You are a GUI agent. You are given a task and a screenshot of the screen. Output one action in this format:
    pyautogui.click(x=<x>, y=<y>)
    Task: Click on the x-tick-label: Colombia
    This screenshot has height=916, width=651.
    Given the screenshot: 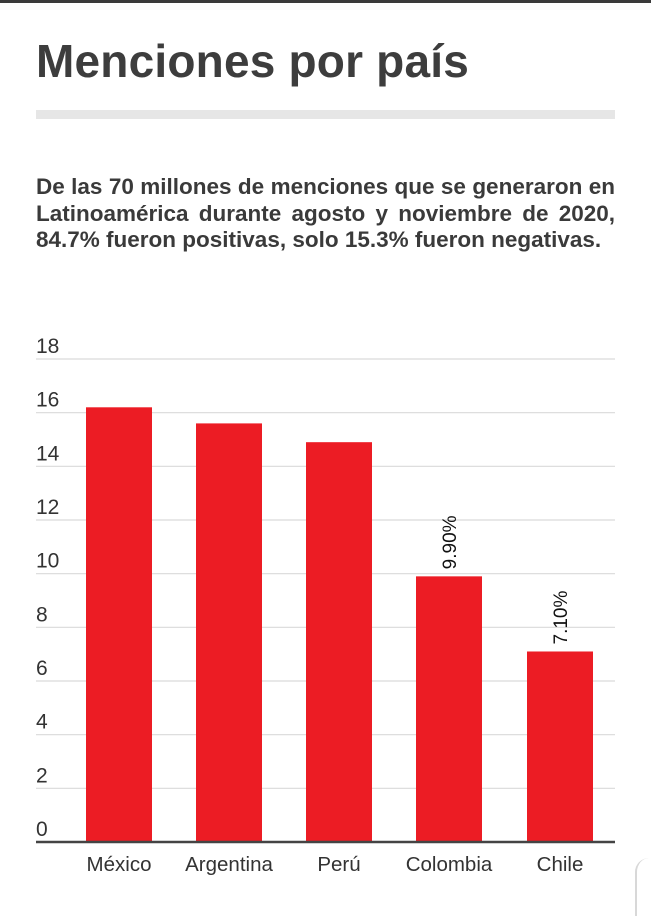 What is the action you would take?
    pyautogui.click(x=449, y=864)
    